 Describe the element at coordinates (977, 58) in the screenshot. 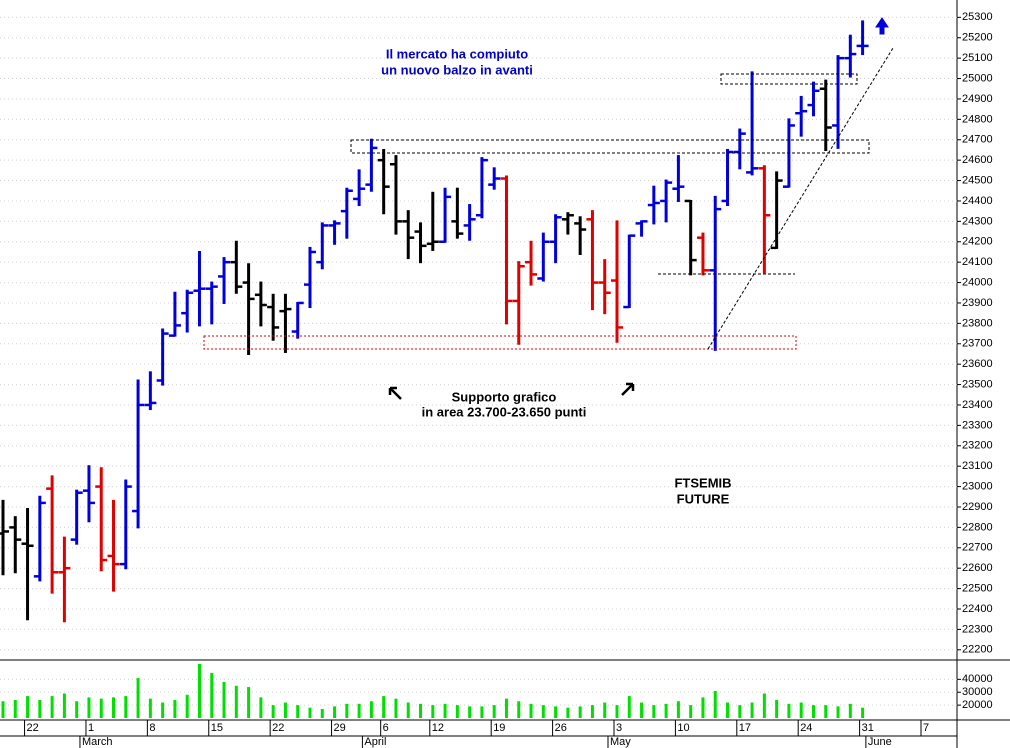

I see `y-tick-label: 25100` at that location.